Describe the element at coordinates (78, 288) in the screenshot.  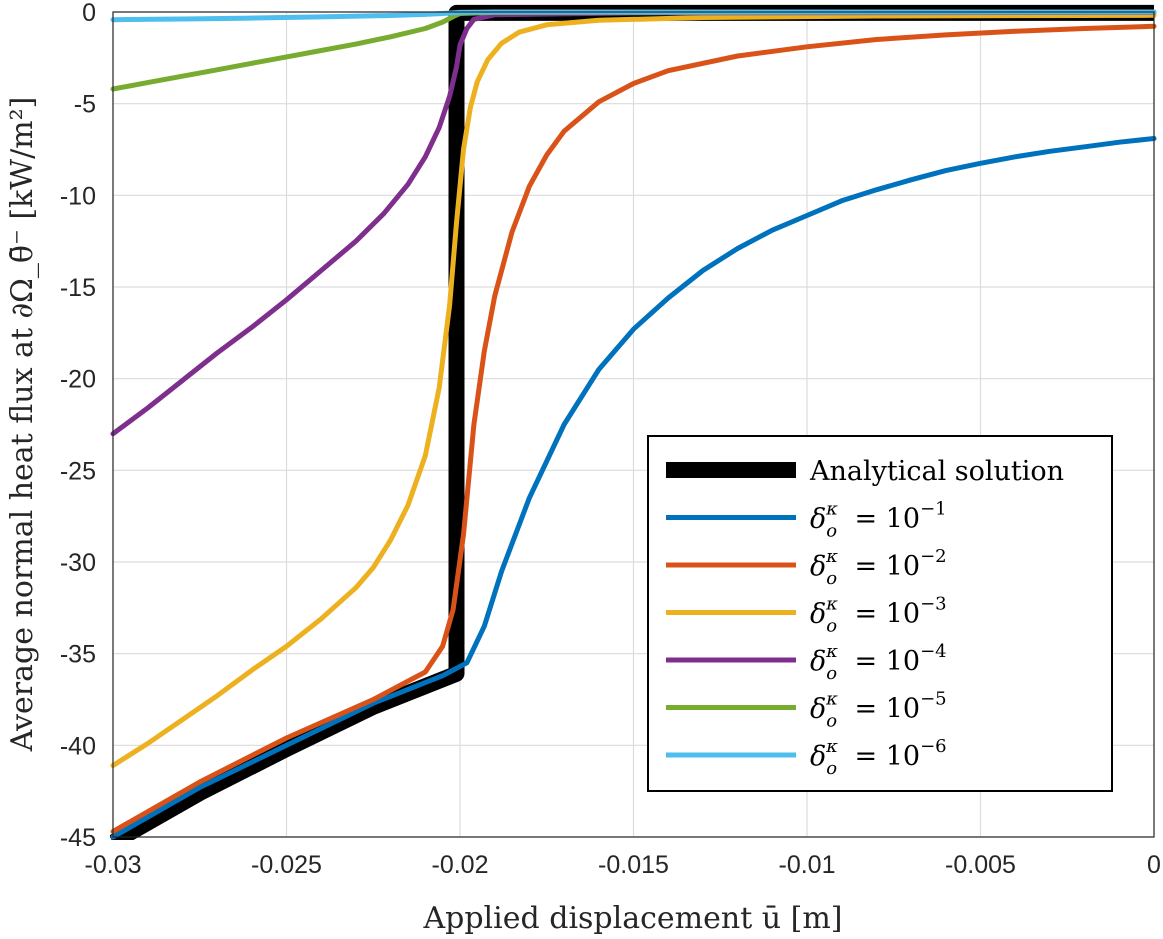
I see `y-tick-label: -15` at that location.